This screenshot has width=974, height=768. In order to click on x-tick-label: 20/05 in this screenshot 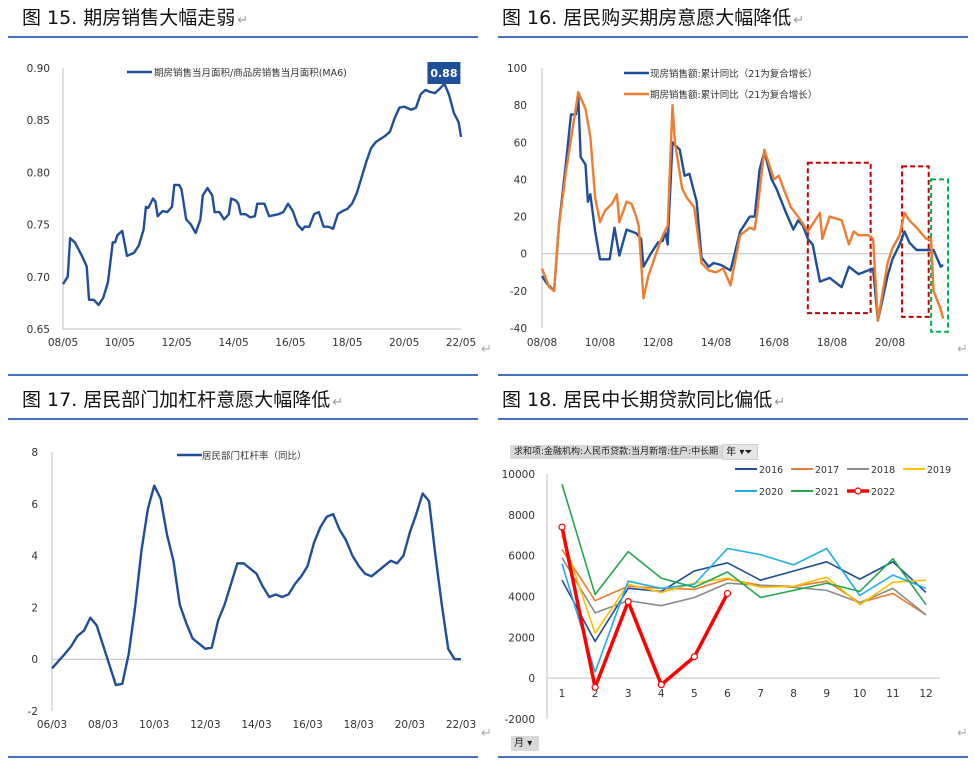, I will do `click(404, 343)`.